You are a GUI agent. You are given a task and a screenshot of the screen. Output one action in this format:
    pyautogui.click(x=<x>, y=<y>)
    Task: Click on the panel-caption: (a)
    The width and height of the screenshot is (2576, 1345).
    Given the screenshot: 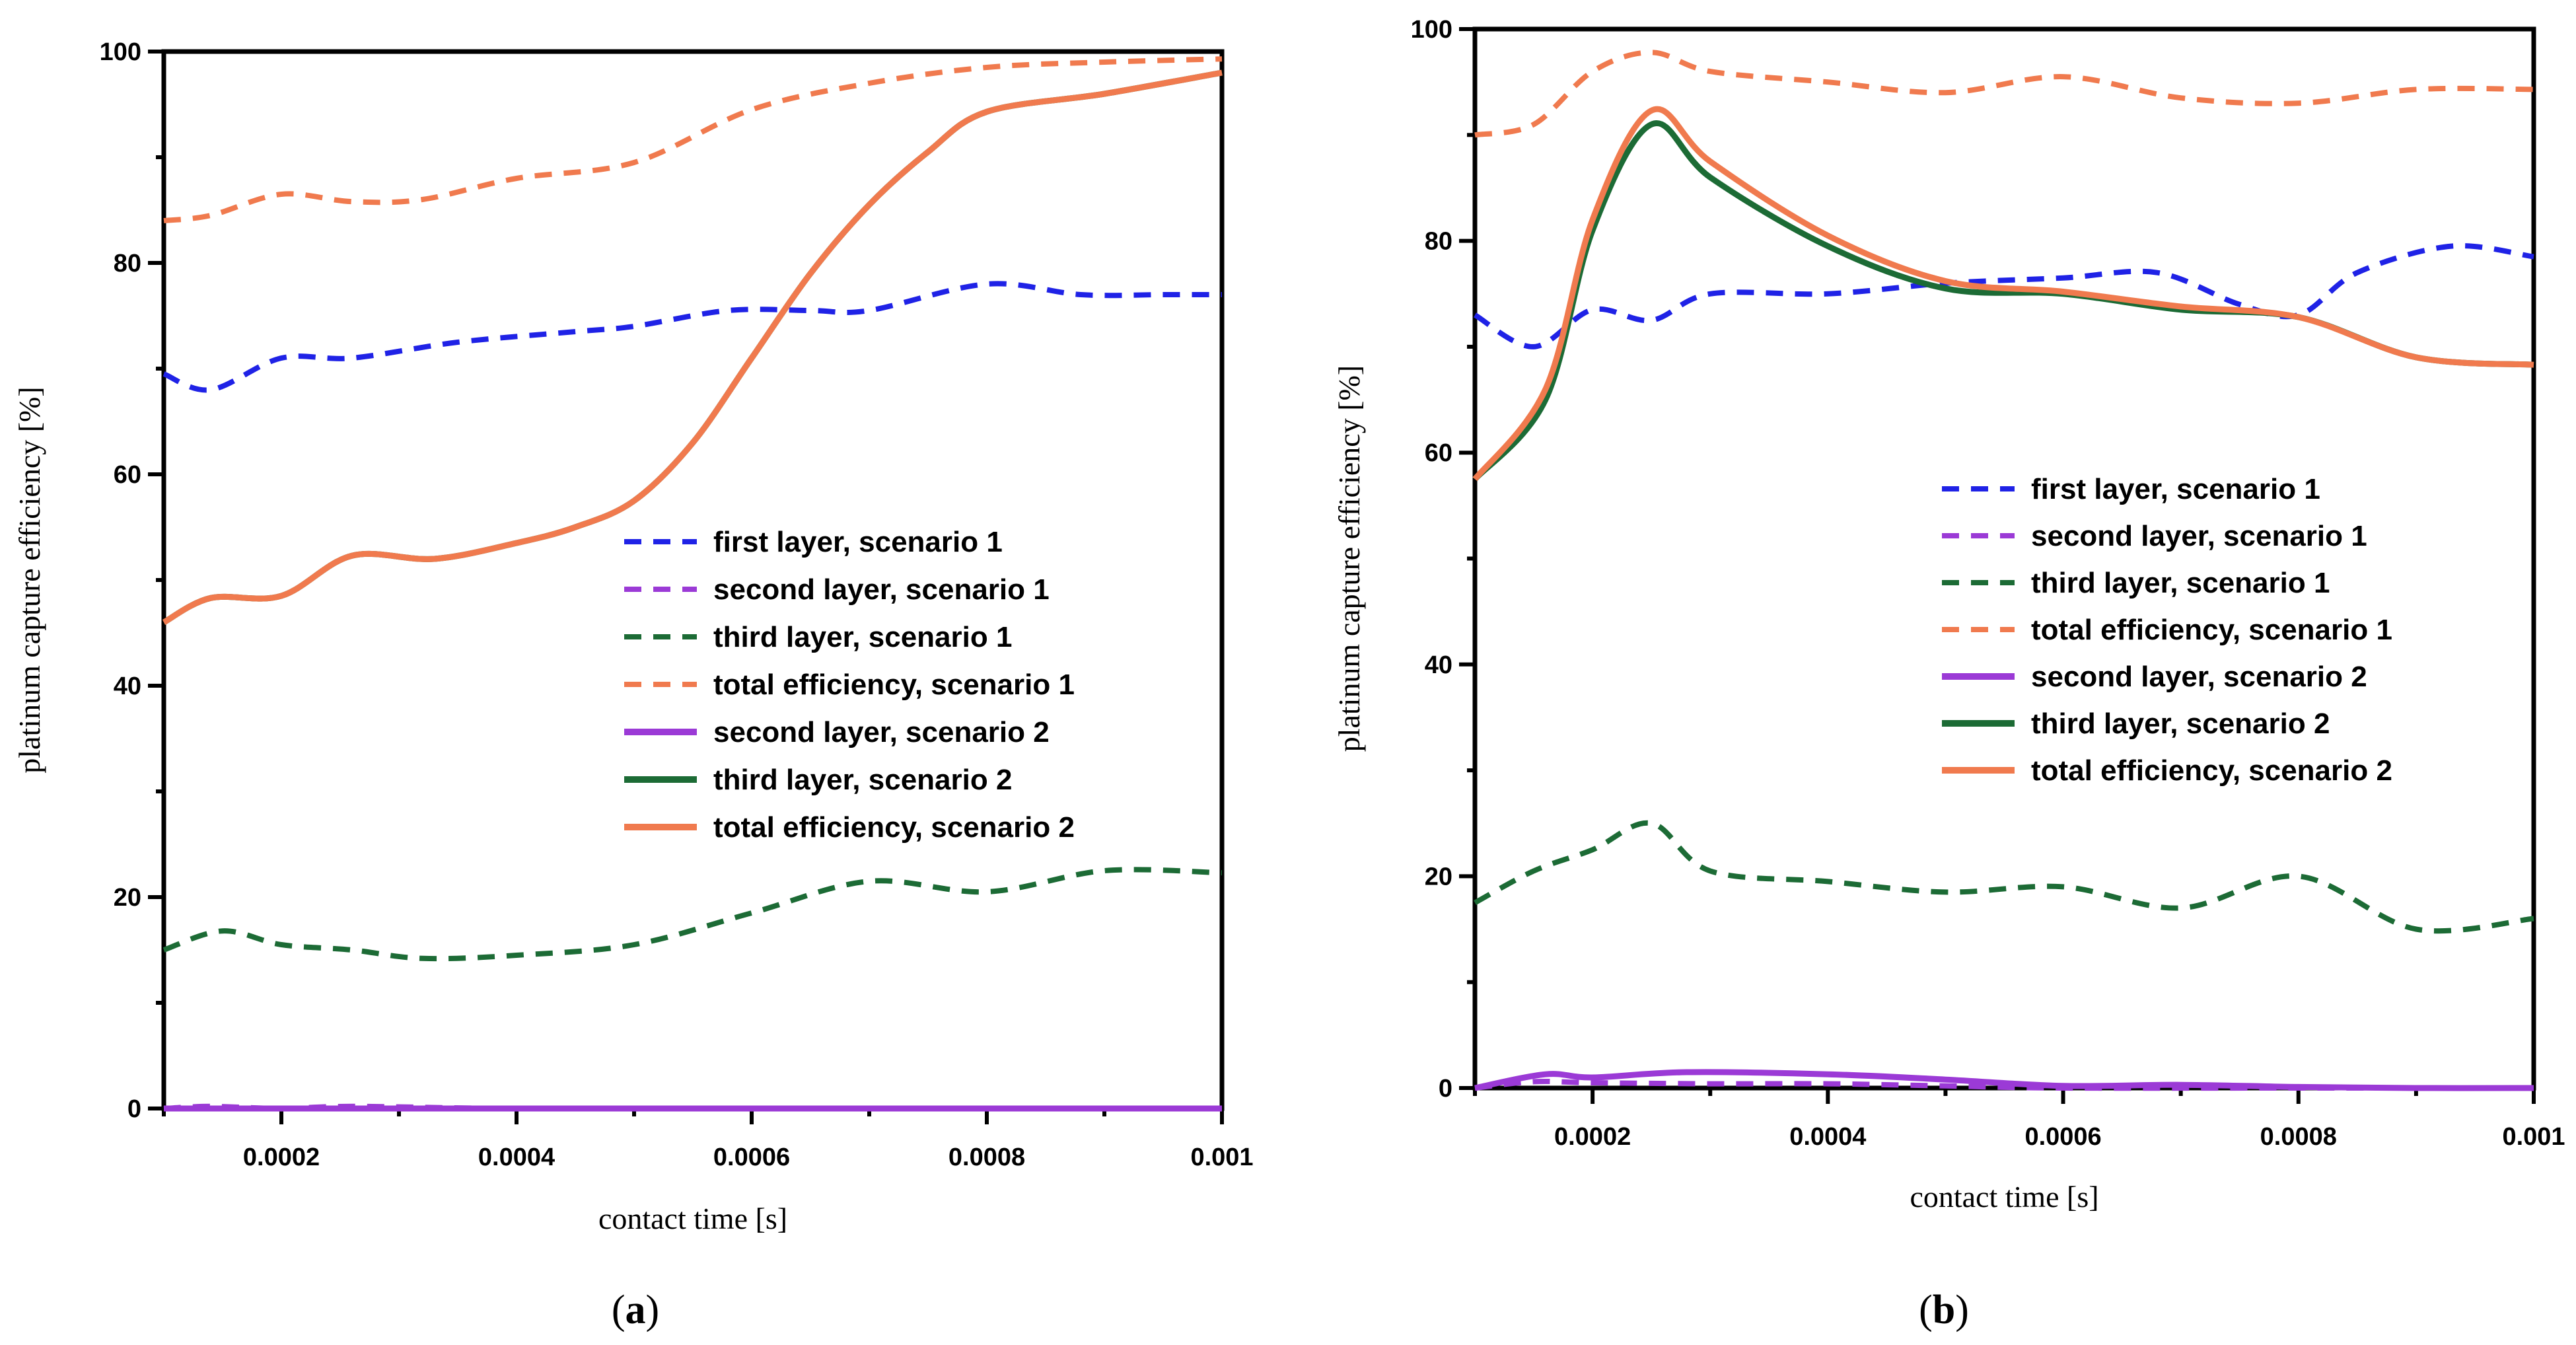 What is the action you would take?
    pyautogui.click(x=635, y=1310)
    